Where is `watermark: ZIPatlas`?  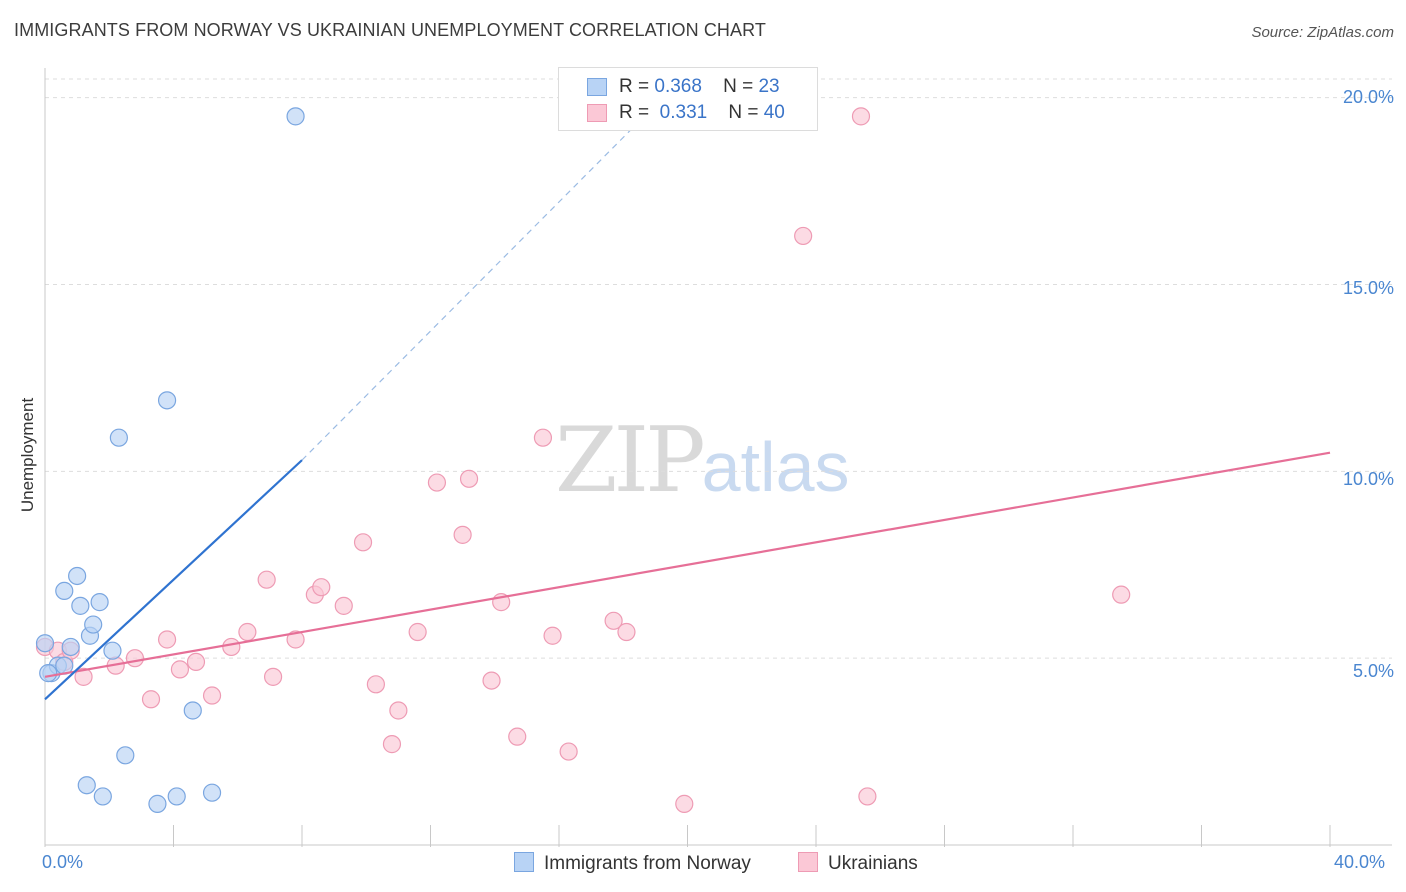
watermark: ZIPatlas is located at coordinates (702, 460).